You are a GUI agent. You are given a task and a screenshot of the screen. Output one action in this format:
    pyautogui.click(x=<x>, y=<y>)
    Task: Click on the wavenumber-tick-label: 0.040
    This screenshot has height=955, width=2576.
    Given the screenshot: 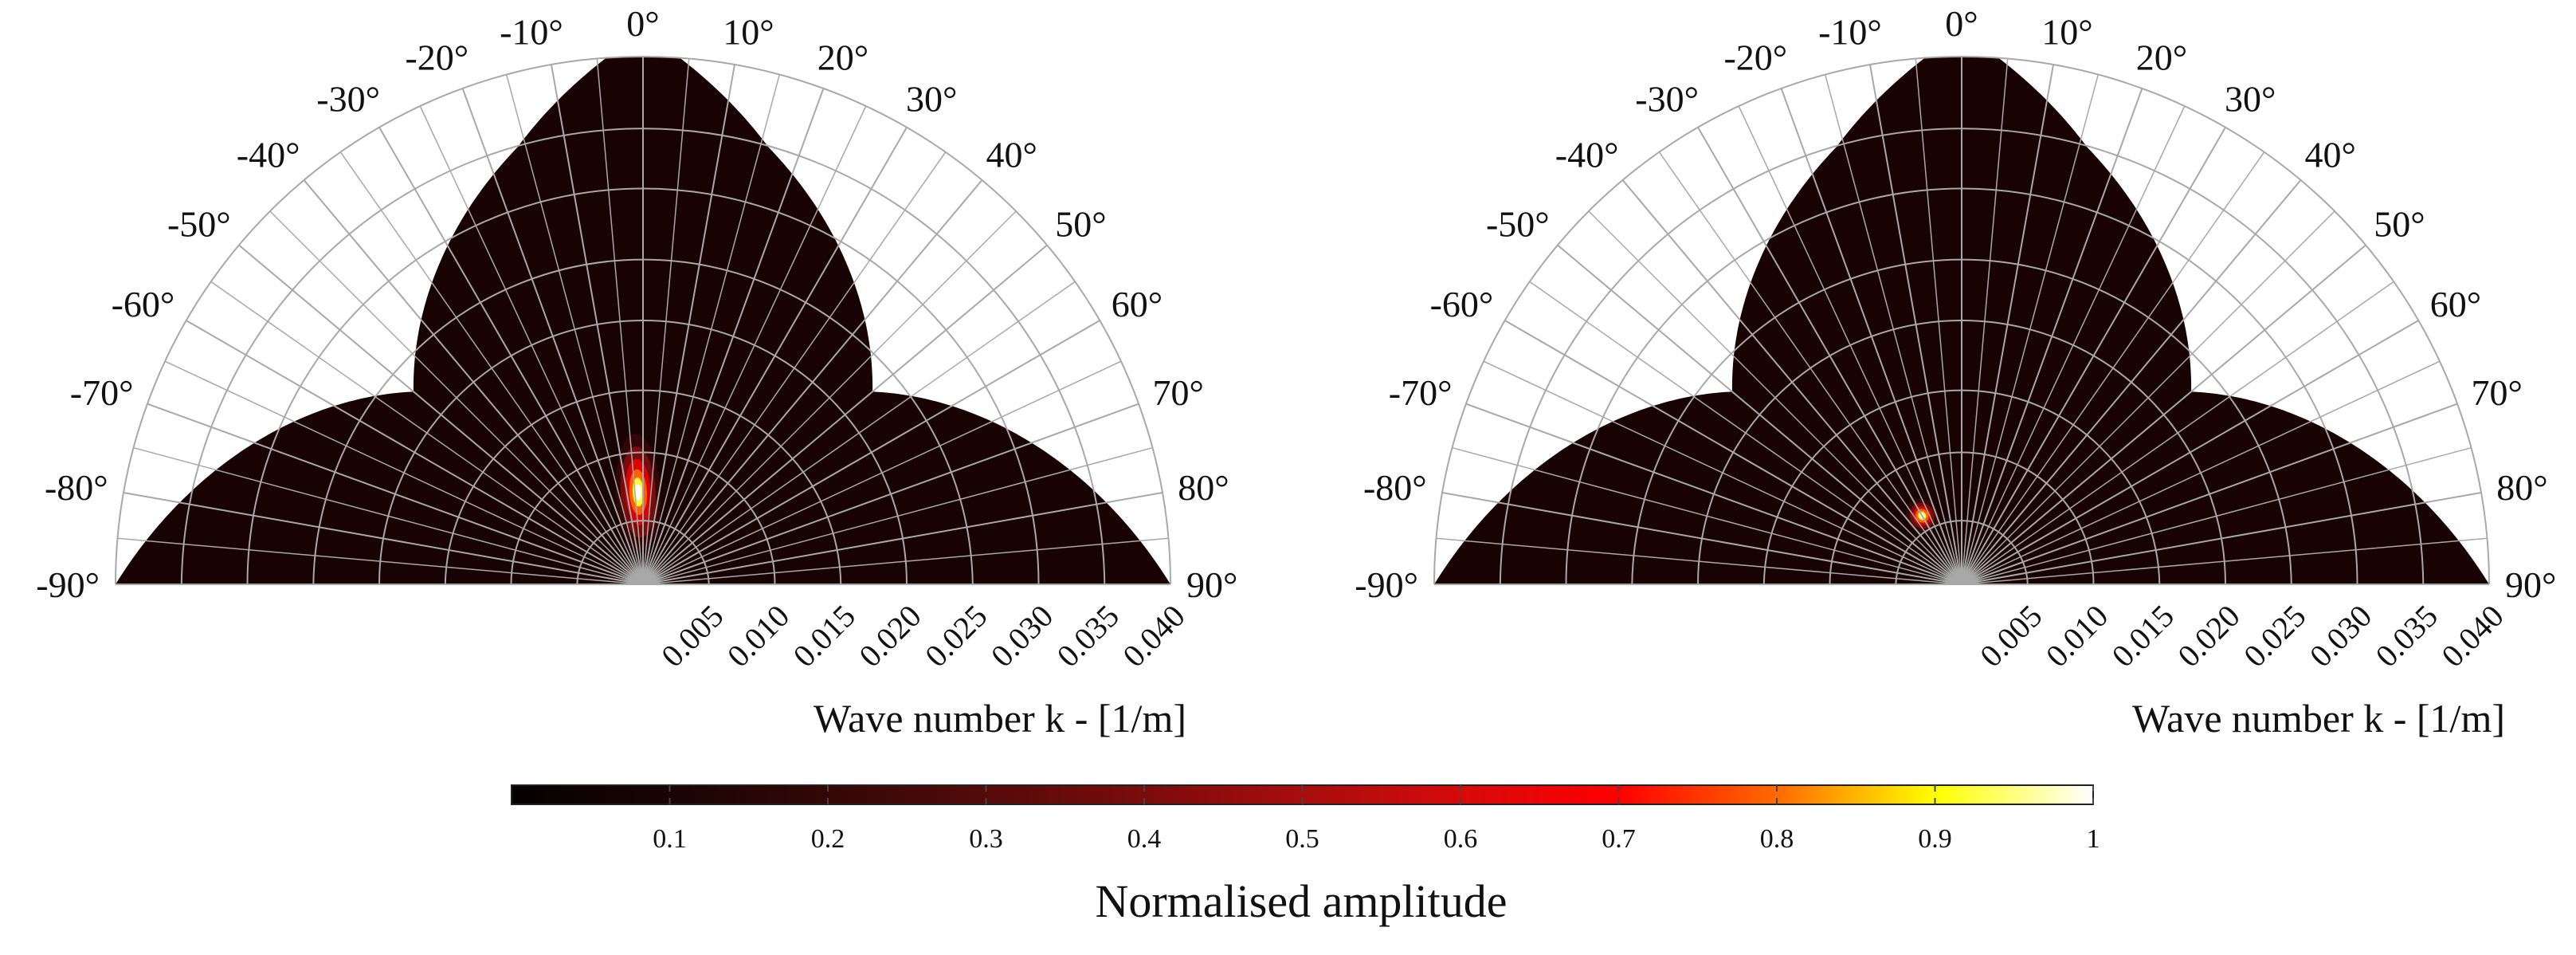 What is the action you would take?
    pyautogui.click(x=2472, y=636)
    